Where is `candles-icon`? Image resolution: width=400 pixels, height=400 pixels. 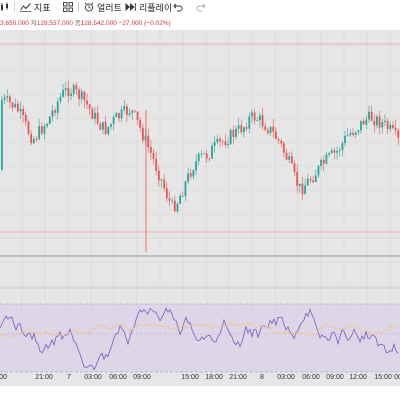
candles-icon is located at coordinates (4, 6).